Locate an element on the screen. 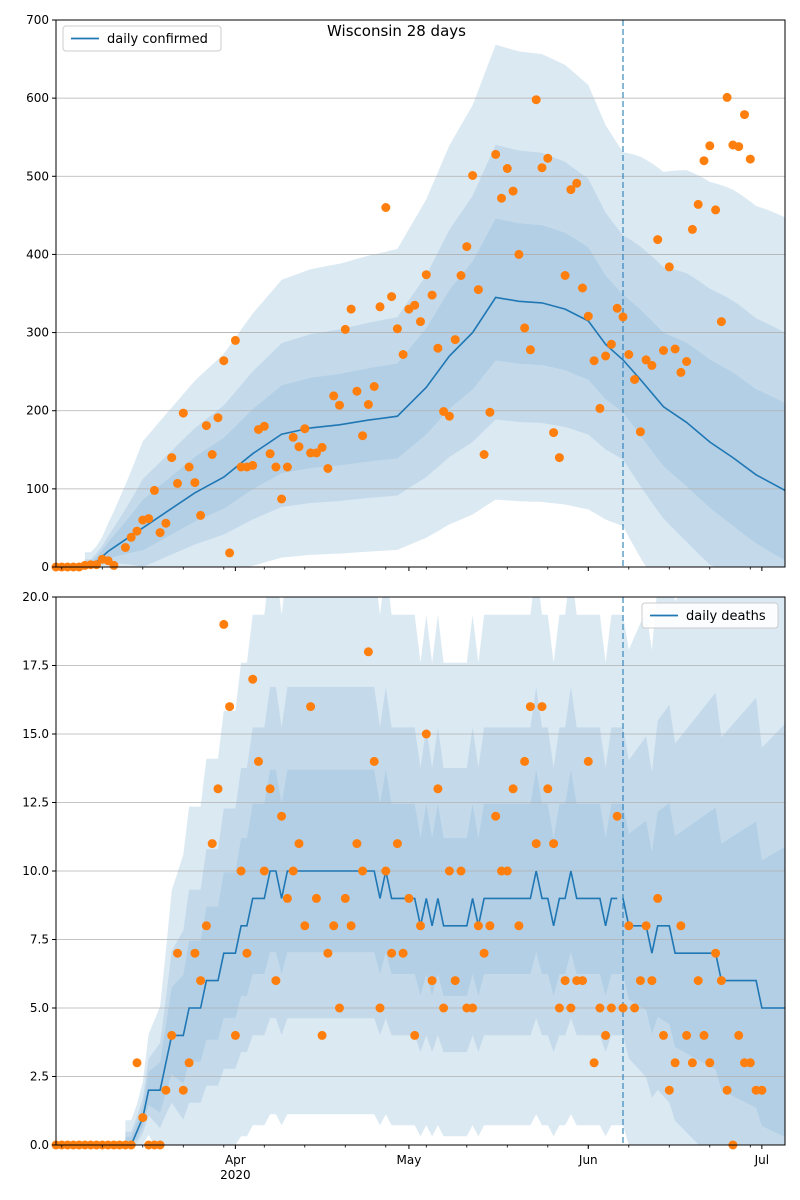 This screenshot has width=800, height=1200. y-tick-label: 100 is located at coordinates (37, 489).